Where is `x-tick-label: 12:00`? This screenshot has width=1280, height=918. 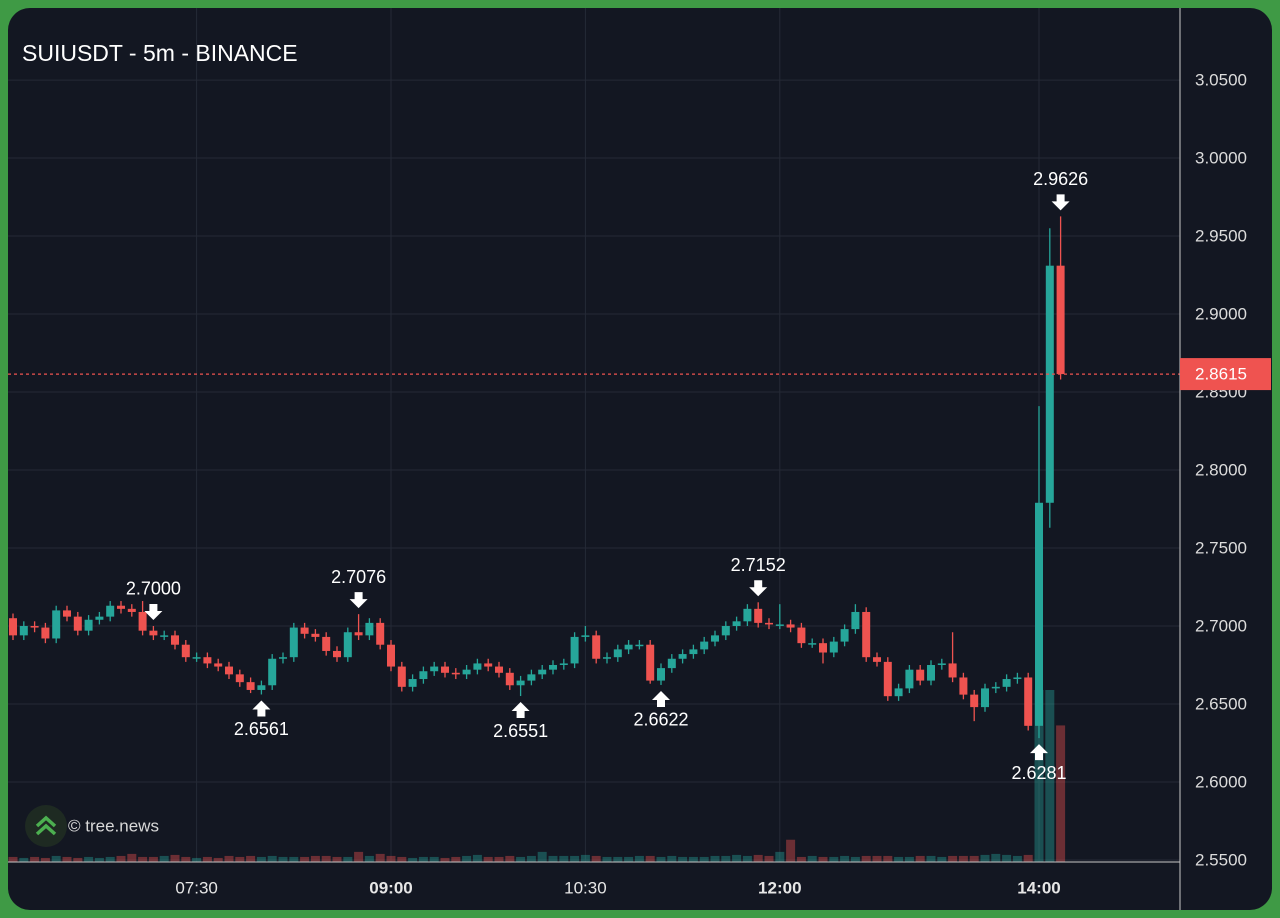
x-tick-label: 12:00 is located at coordinates (779, 887).